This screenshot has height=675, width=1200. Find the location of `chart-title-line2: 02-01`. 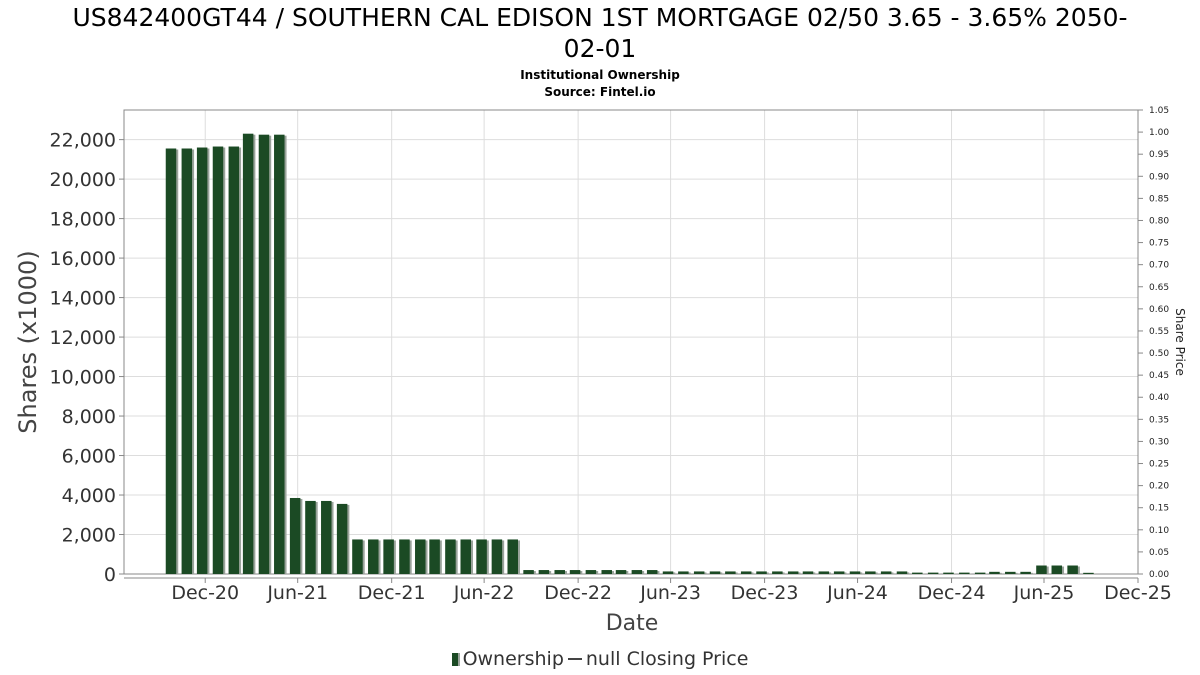

chart-title-line2: 02-01 is located at coordinates (600, 48).